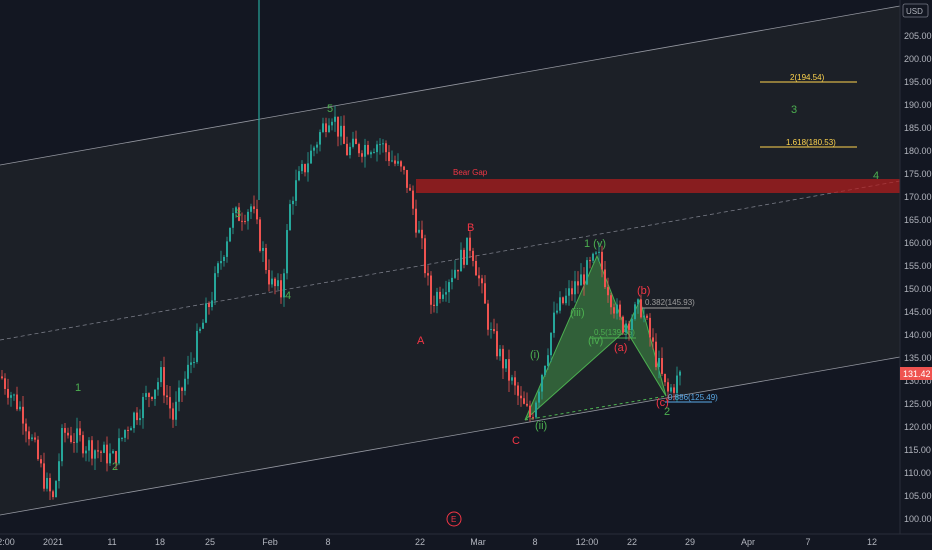 This screenshot has width=932, height=550. What do you see at coordinates (918, 243) in the screenshot?
I see `price-tick-label: 160.00` at bounding box center [918, 243].